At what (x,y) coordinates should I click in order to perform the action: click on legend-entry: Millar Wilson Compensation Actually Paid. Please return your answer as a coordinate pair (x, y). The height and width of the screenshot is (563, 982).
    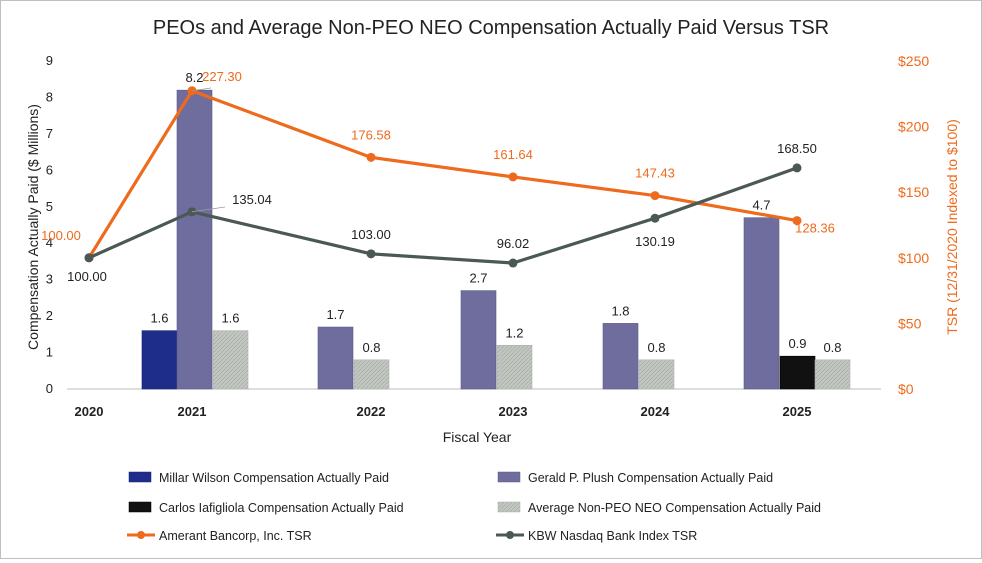
    Looking at the image, I should click on (274, 478).